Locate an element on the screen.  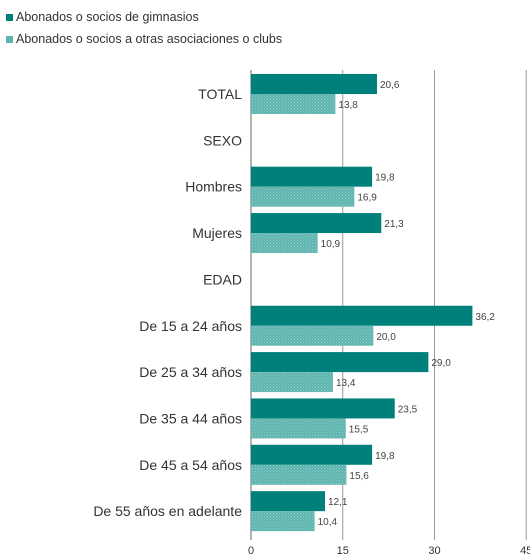
x-tick-label-45: 45 is located at coordinates (525, 550).